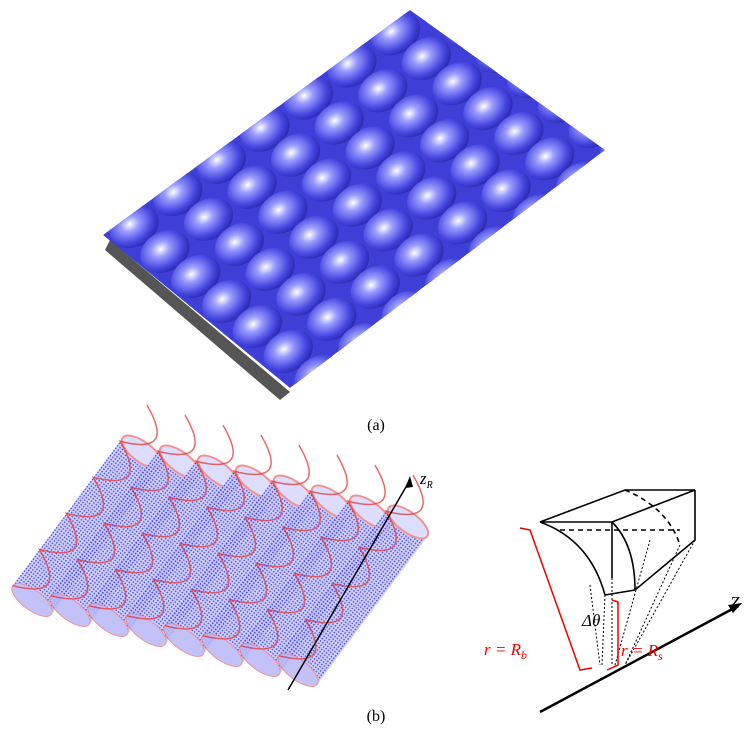 This screenshot has height=733, width=746. What do you see at coordinates (735, 602) in the screenshot?
I see `axis-label: Z` at bounding box center [735, 602].